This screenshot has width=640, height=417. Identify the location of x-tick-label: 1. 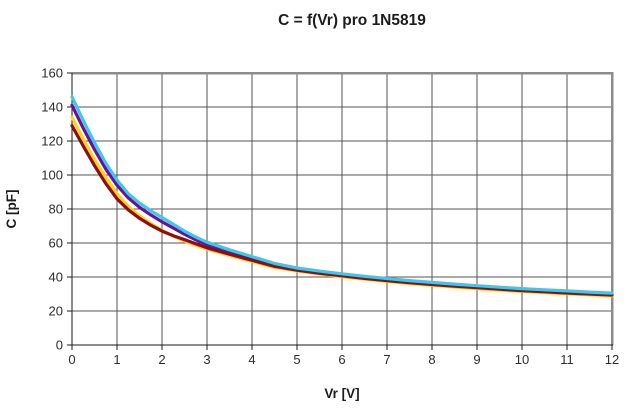
(116, 359).